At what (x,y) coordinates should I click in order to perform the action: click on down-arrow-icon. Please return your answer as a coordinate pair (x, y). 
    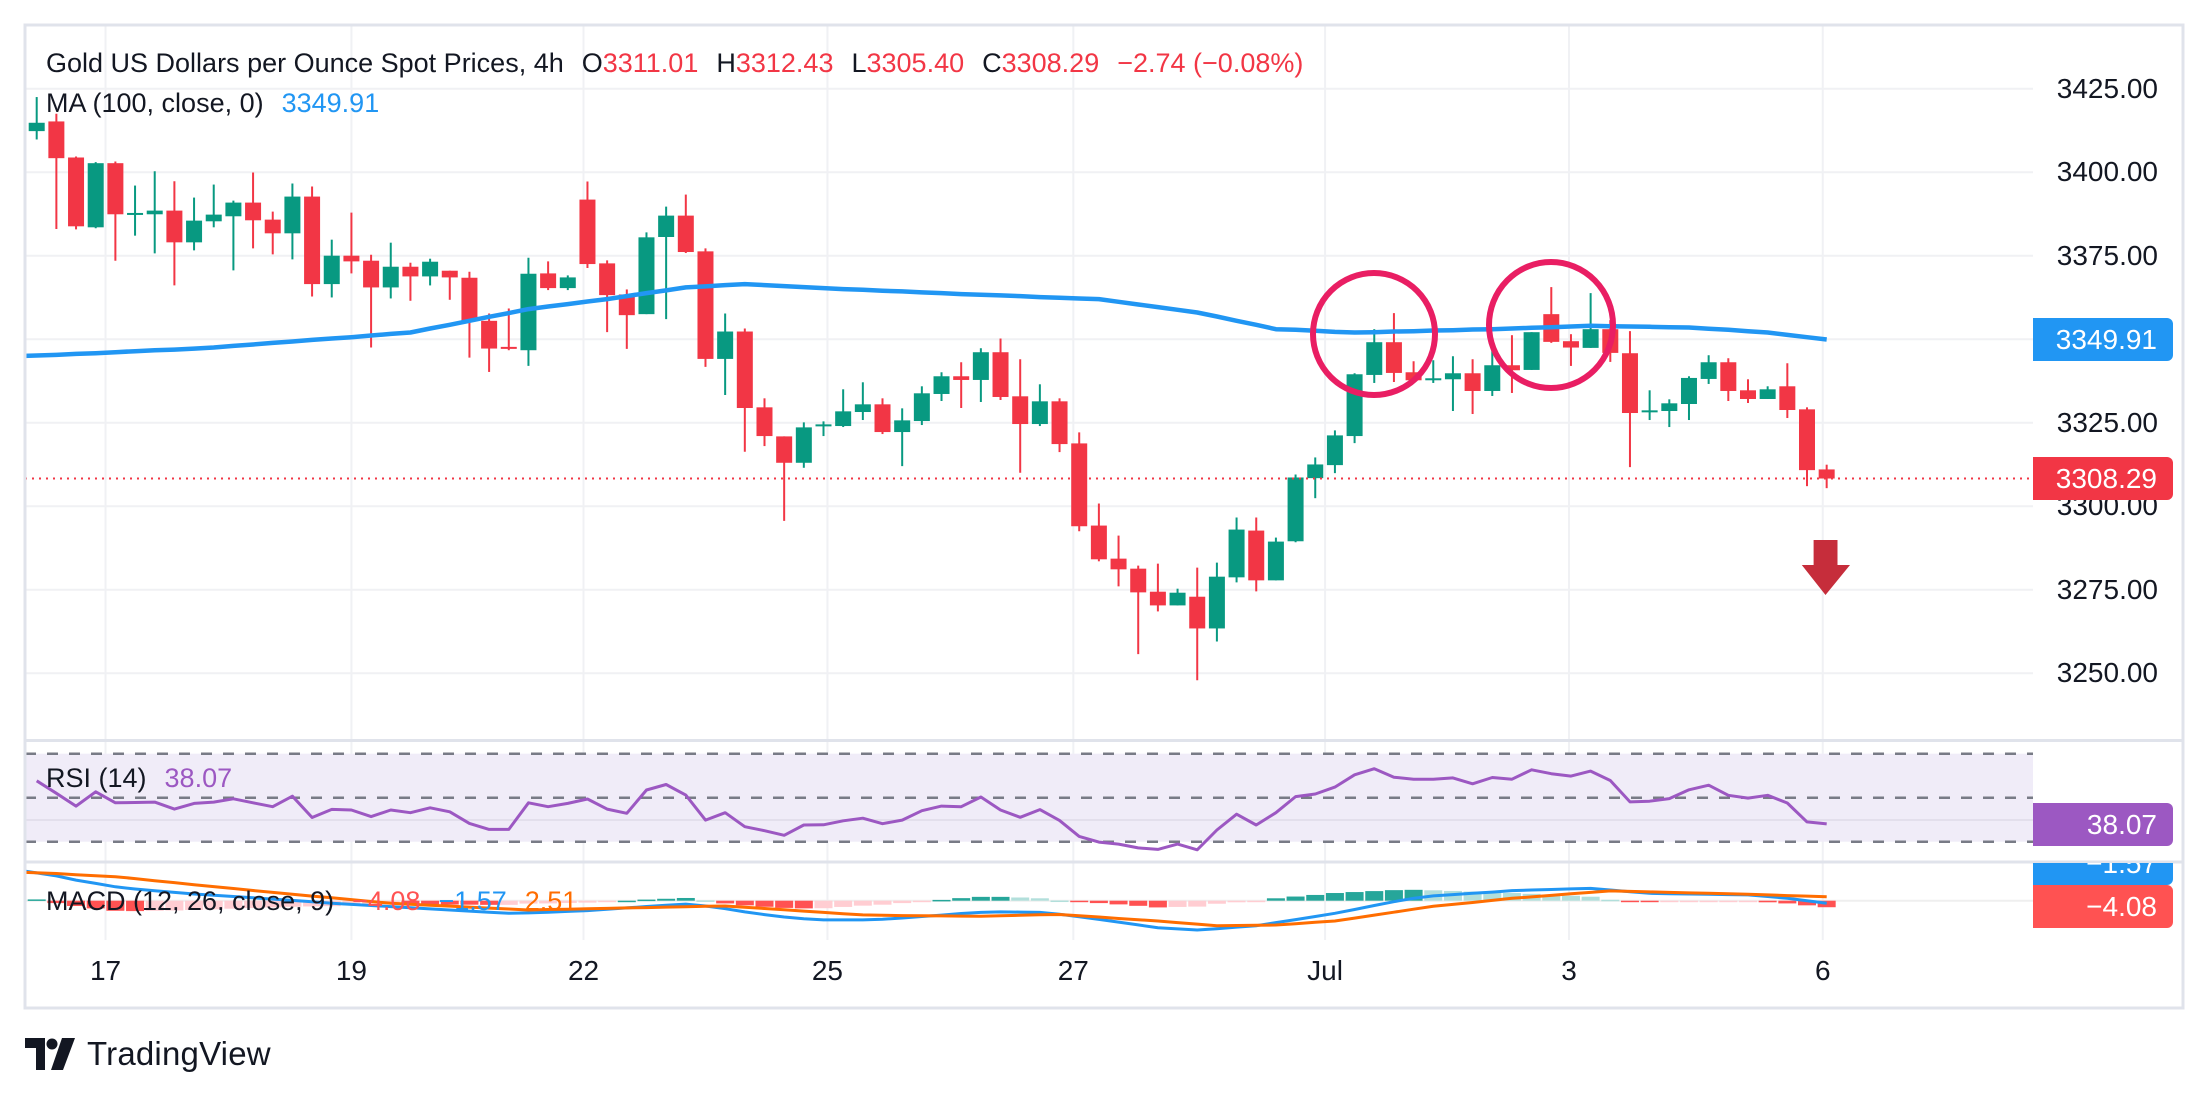
    Looking at the image, I should click on (1825, 567).